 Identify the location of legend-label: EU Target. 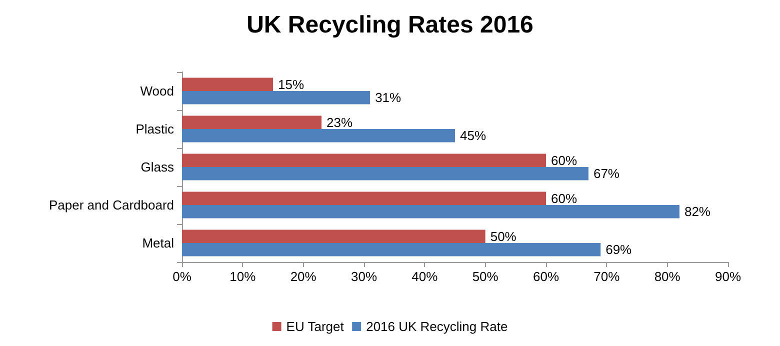
(315, 326).